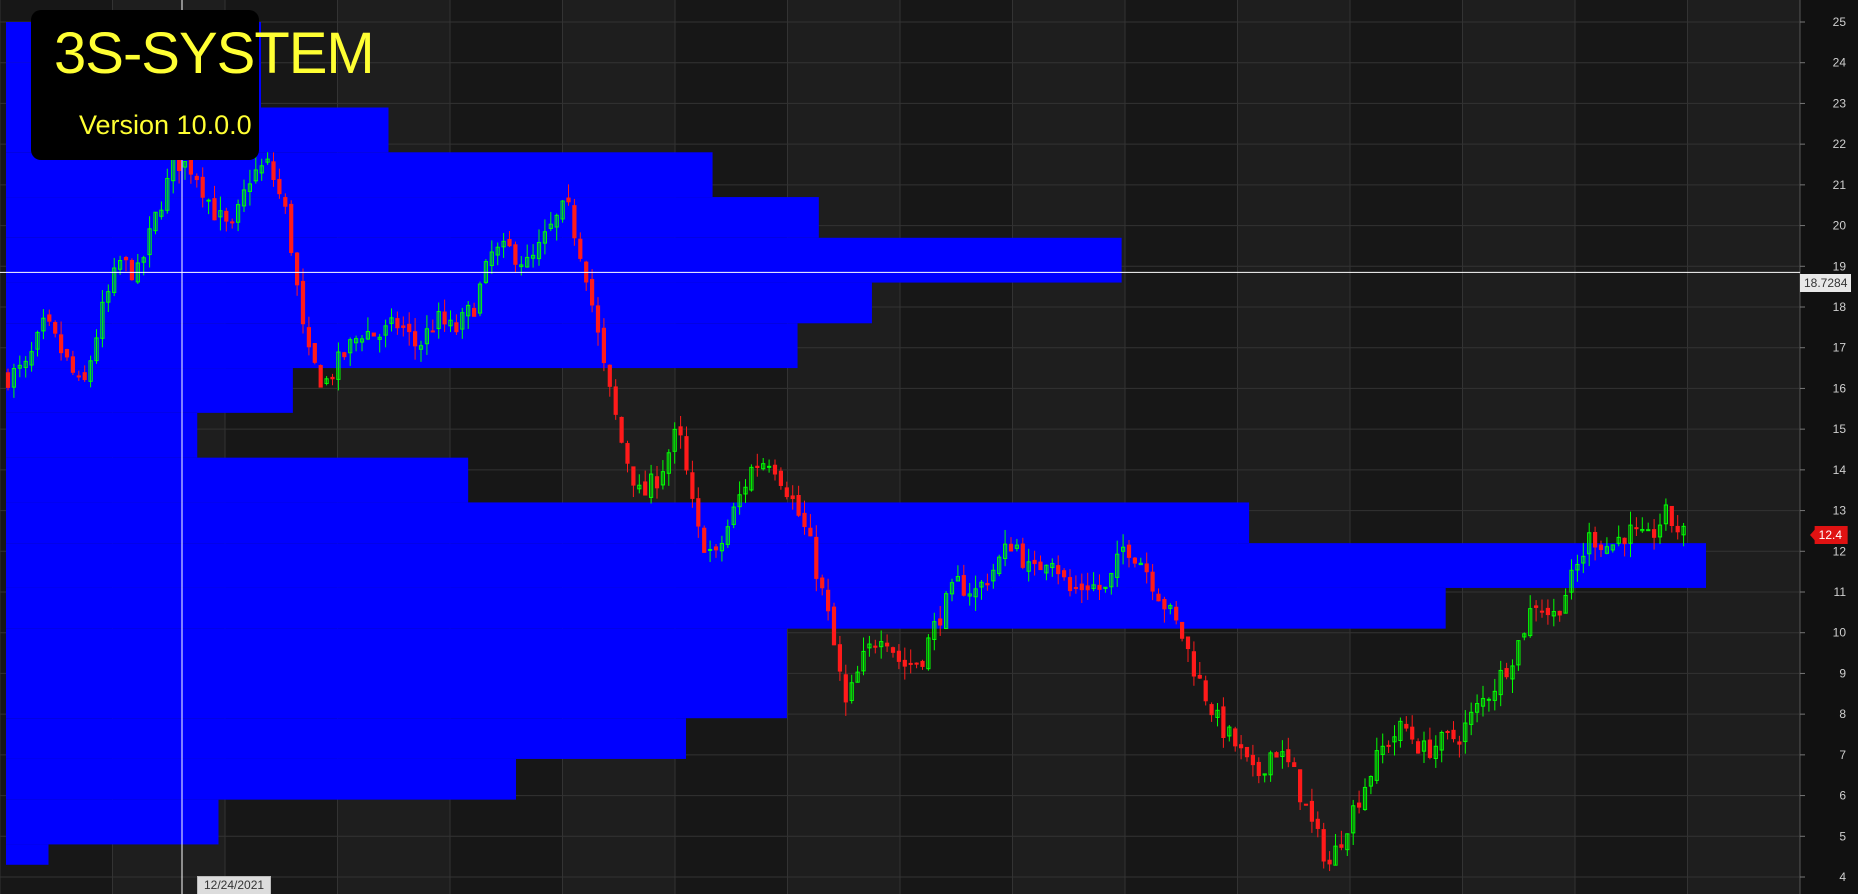 The image size is (1858, 894). I want to click on price-tick-label: 17, so click(1840, 348).